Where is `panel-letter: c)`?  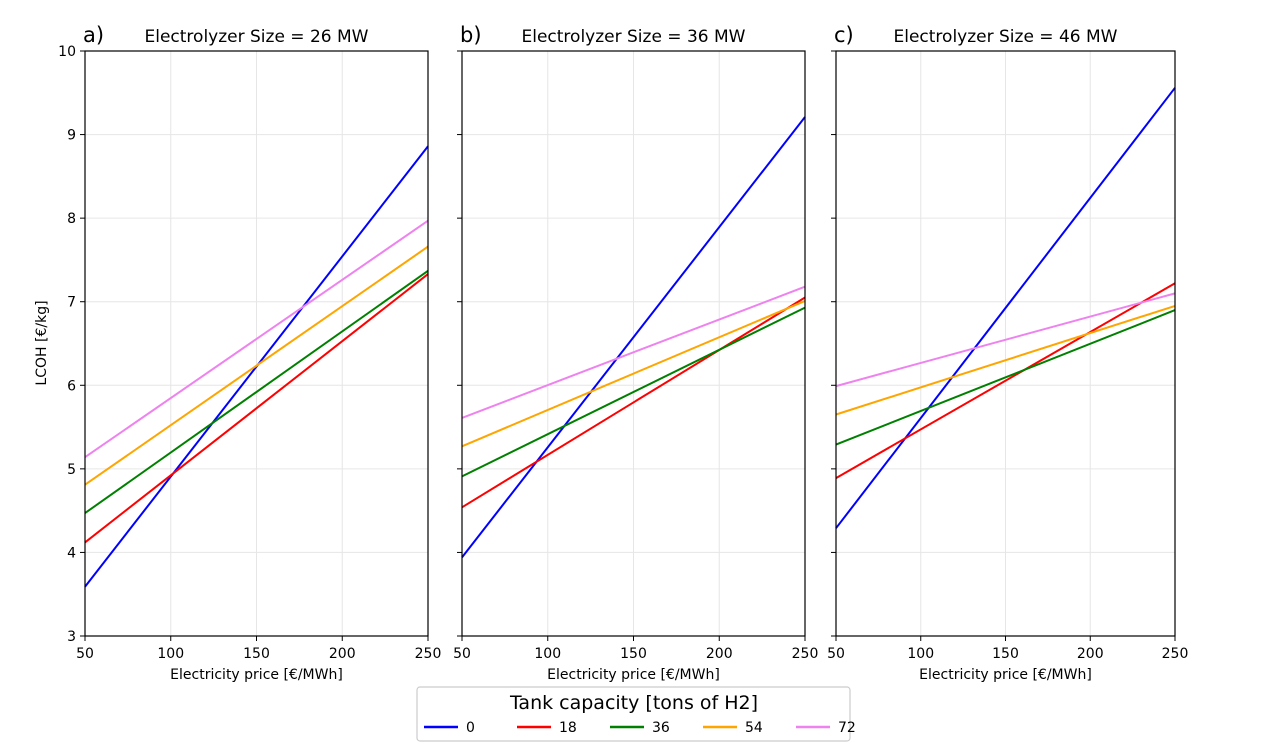 panel-letter: c) is located at coordinates (844, 35).